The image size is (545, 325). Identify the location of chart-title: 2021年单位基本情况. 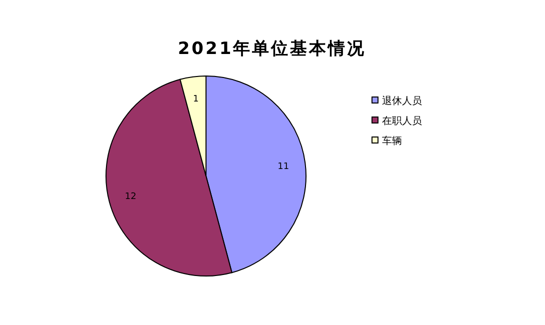
(272, 49).